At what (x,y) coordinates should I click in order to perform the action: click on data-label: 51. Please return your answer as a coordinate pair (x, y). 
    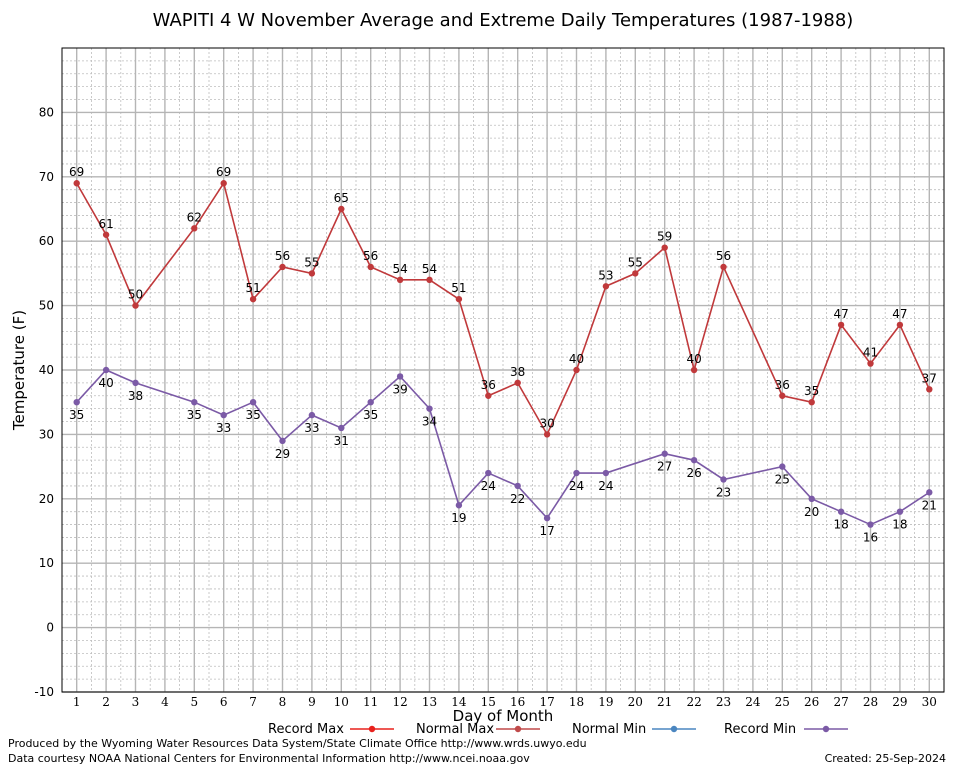
    Looking at the image, I should click on (458, 288).